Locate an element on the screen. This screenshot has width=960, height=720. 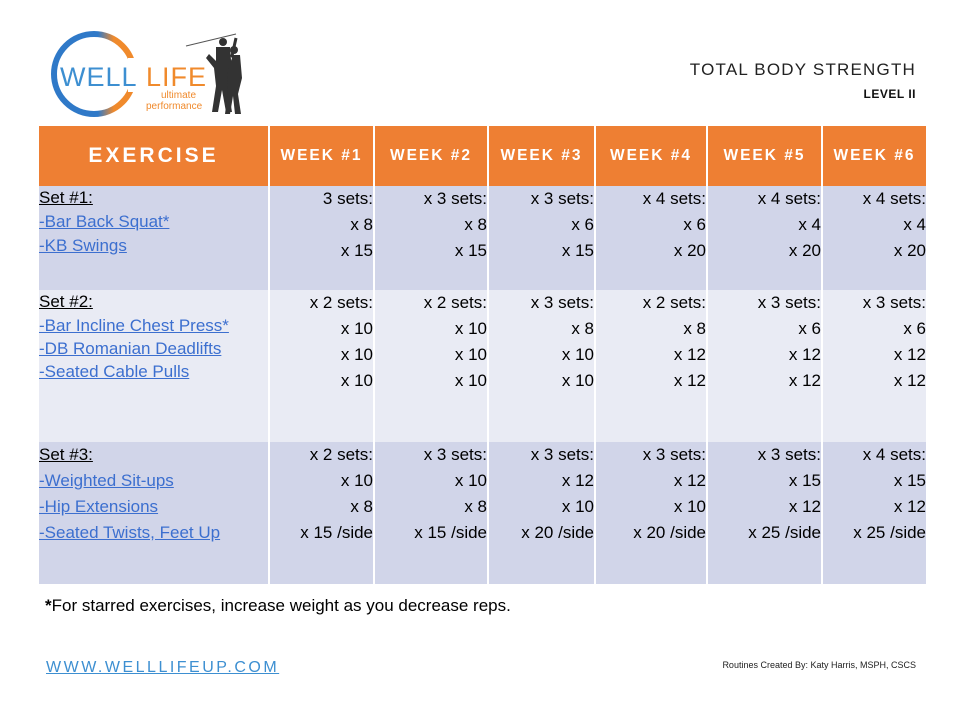
week-4-cell: x 3 sets: x 12 x 10 x 20 /side is located at coordinates (651, 513).